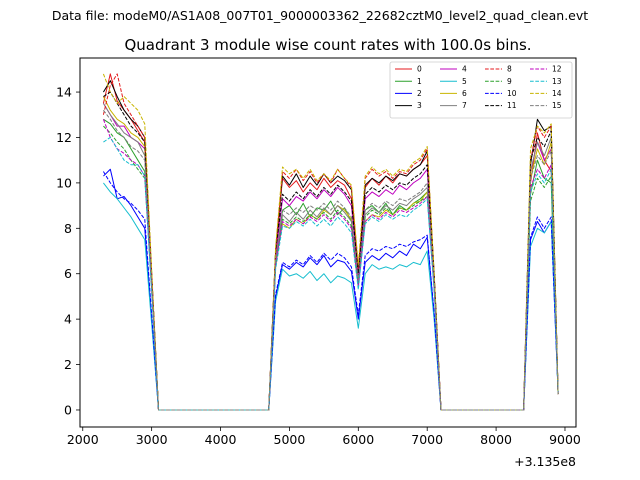  What do you see at coordinates (68, 409) in the screenshot?
I see `y-tick-label: 0` at bounding box center [68, 409].